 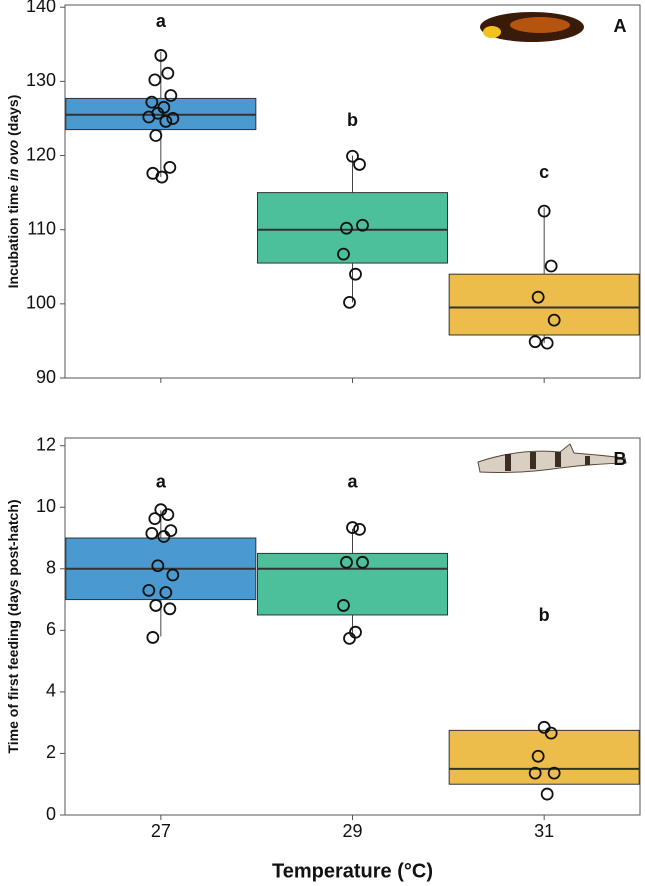 I want to click on egg-illustration, so click(x=532, y=27).